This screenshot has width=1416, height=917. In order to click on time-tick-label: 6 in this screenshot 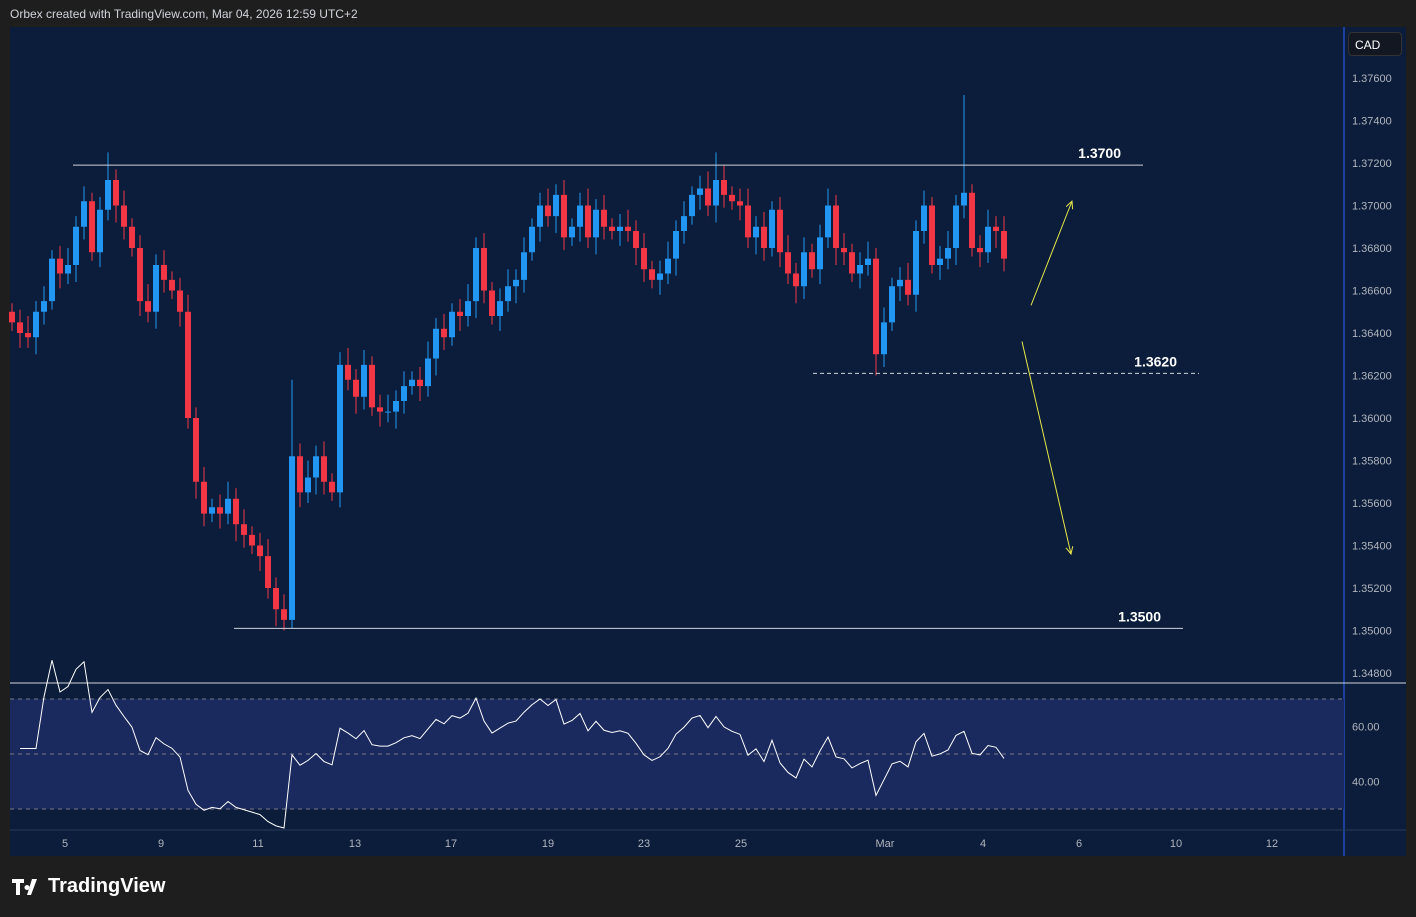, I will do `click(1079, 844)`.